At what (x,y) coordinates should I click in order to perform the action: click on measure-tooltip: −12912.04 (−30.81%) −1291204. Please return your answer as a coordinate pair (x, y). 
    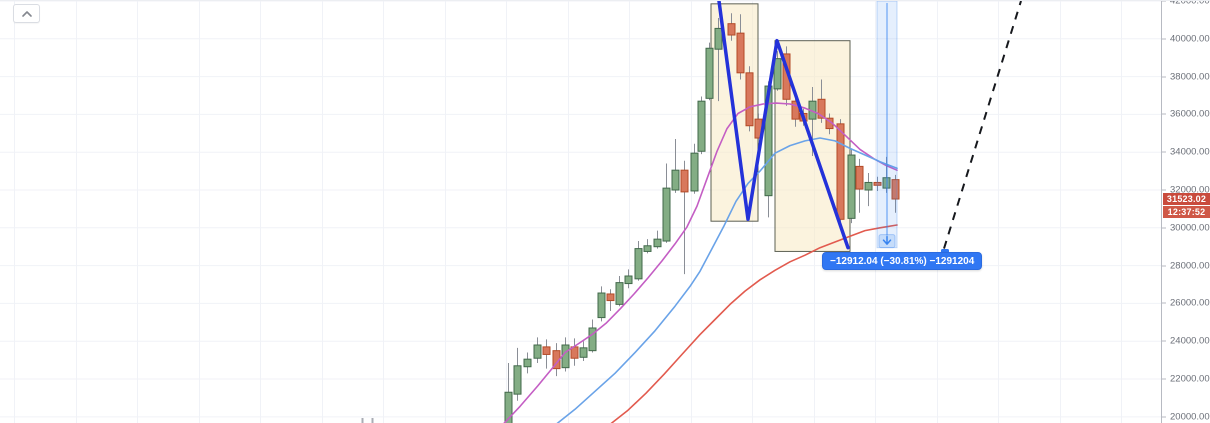
    Looking at the image, I should click on (902, 261).